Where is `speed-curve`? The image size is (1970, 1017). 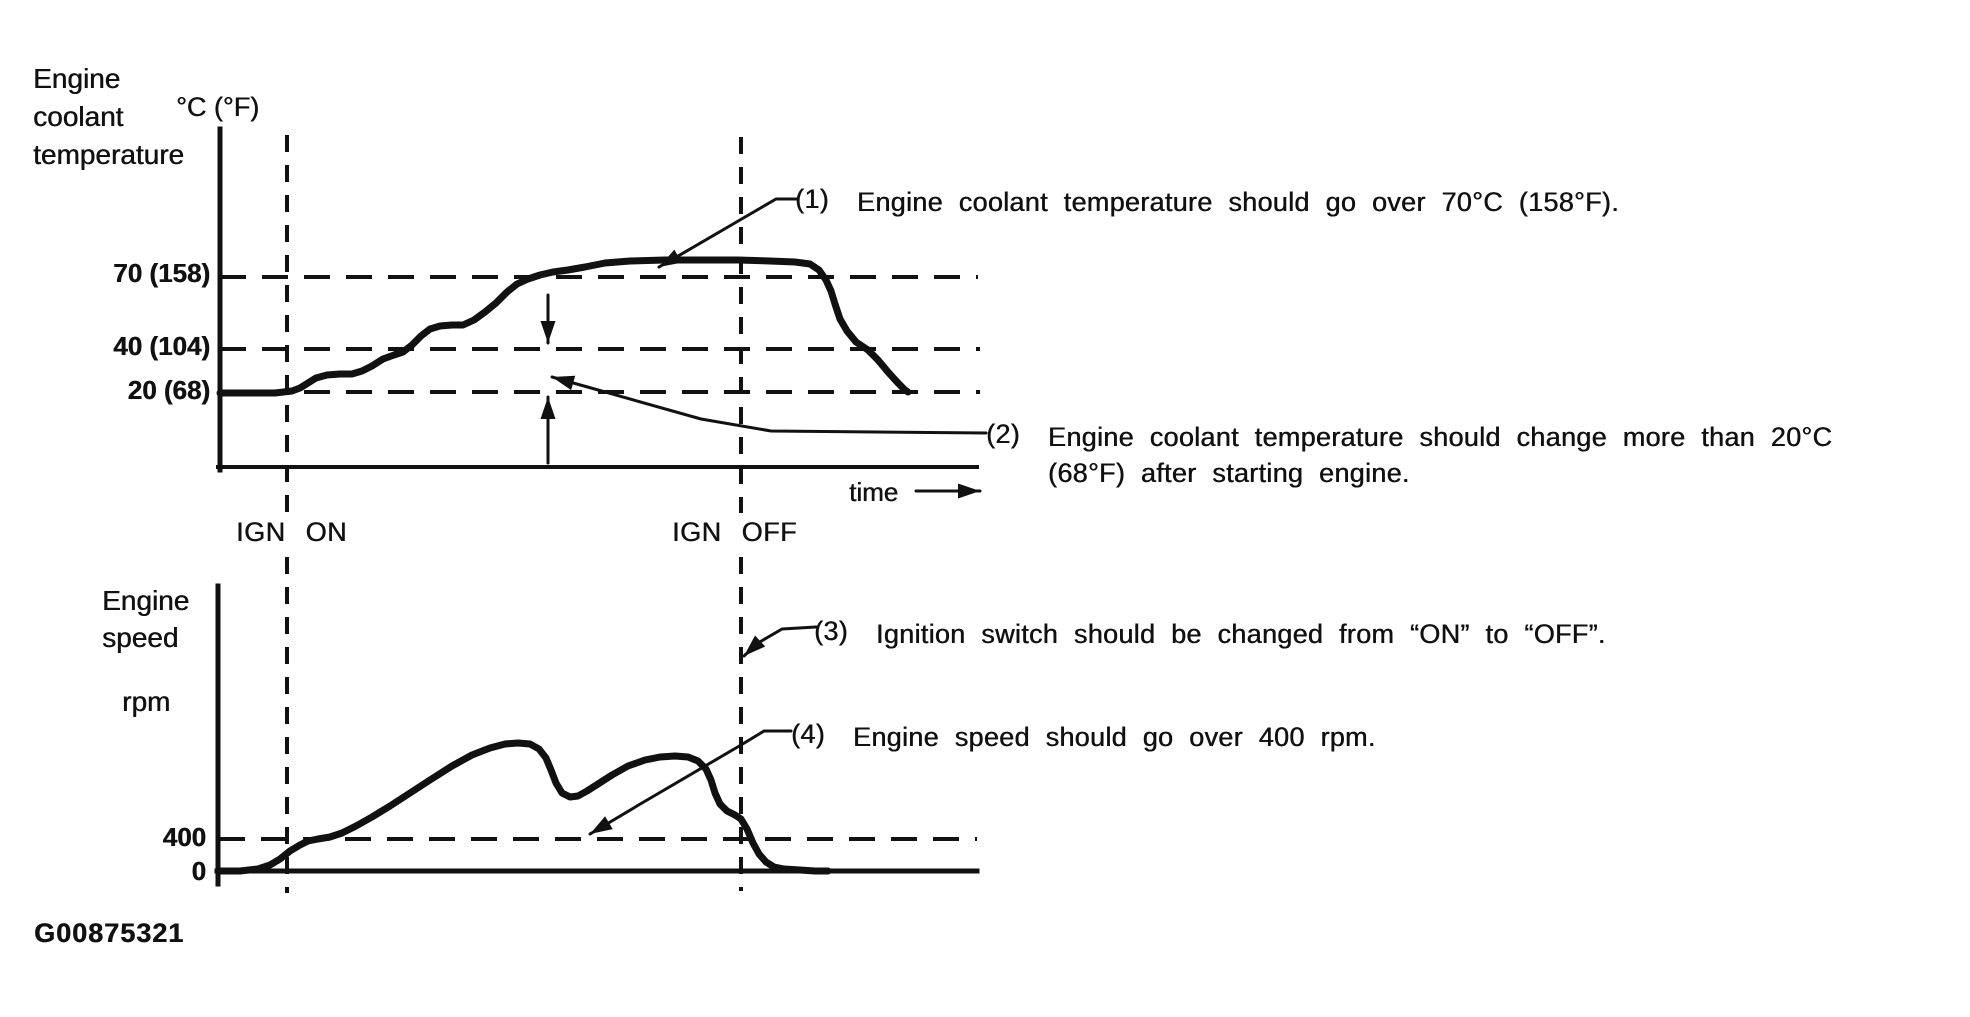
speed-curve is located at coordinates (523, 807).